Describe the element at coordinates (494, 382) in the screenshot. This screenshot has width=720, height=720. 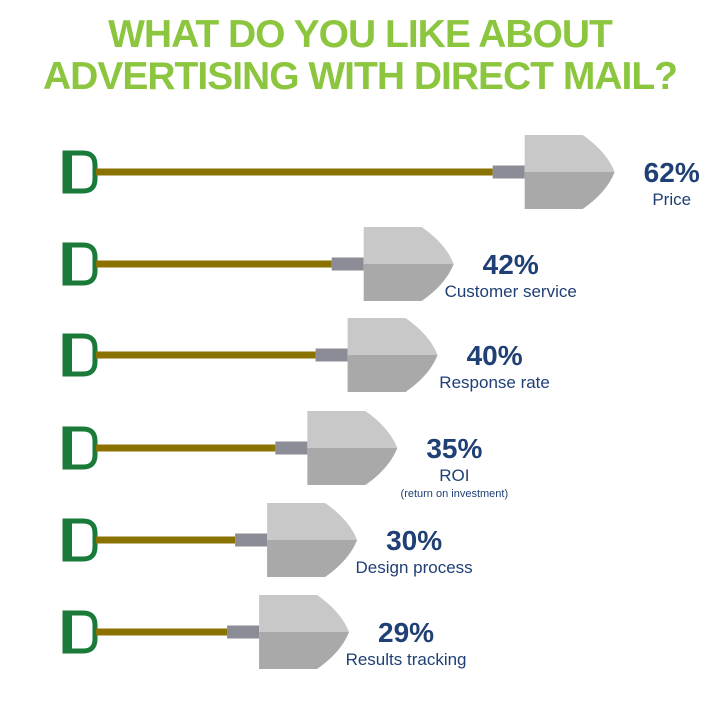
I see `category-label: Response rate` at that location.